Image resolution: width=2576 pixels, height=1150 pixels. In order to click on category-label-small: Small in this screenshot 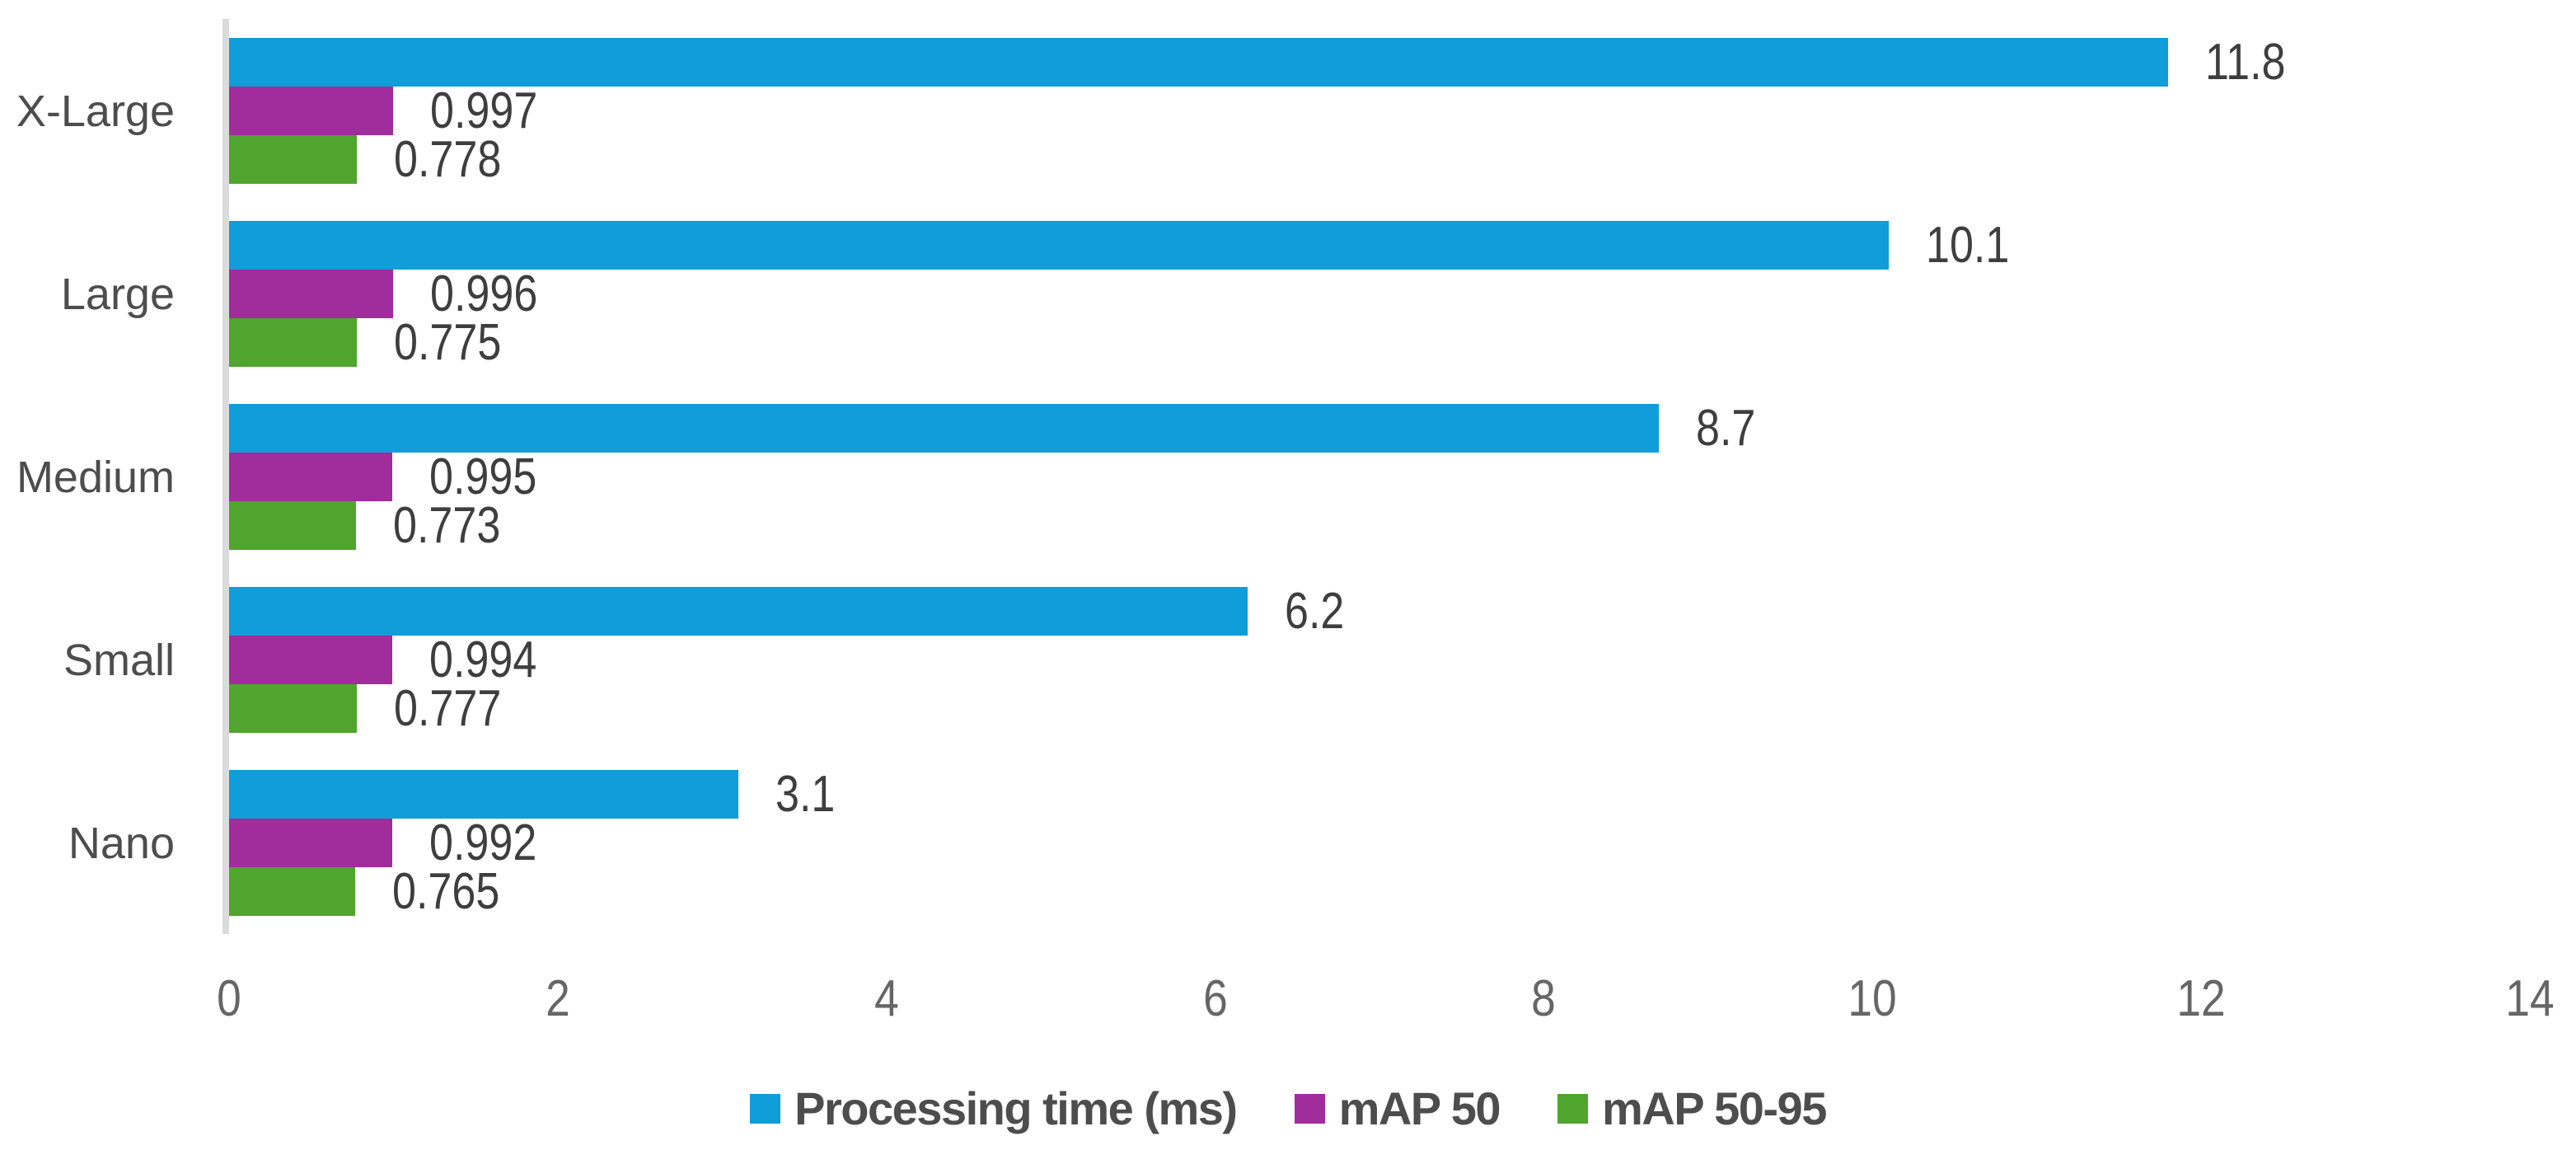, I will do `click(119, 660)`.